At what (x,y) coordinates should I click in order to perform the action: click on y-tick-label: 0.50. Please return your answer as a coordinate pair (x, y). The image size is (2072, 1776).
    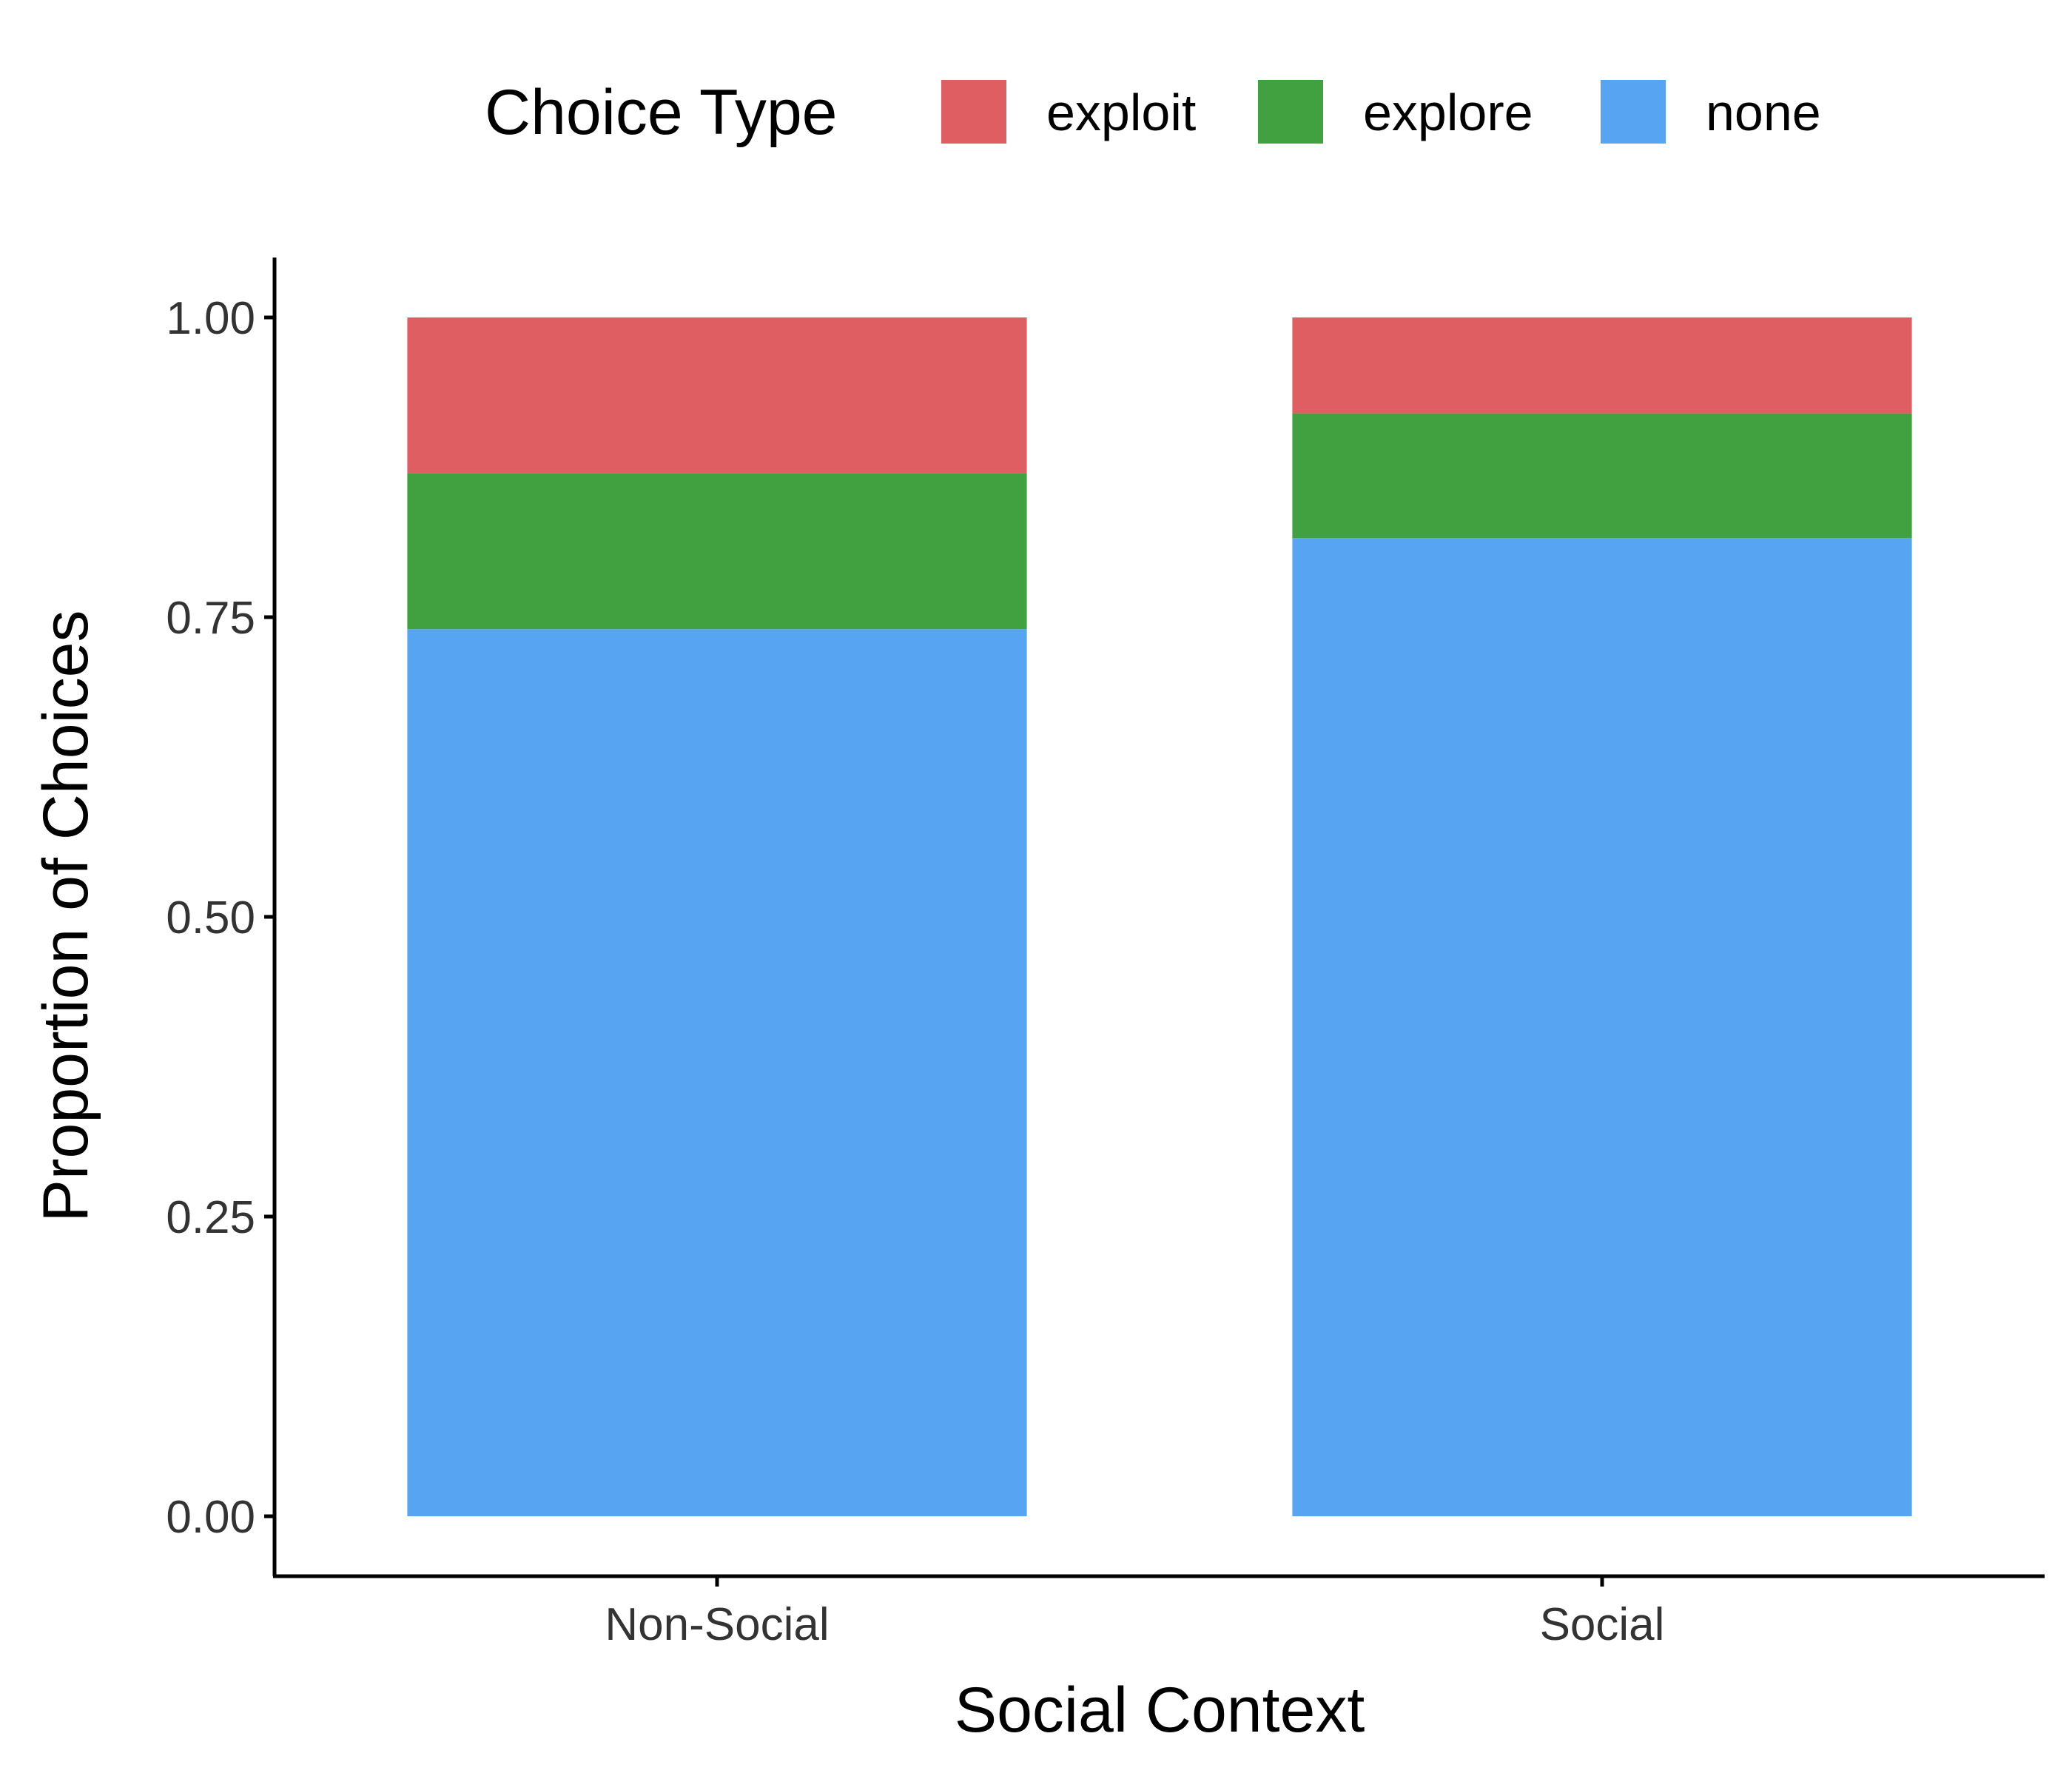
    Looking at the image, I should click on (210, 918).